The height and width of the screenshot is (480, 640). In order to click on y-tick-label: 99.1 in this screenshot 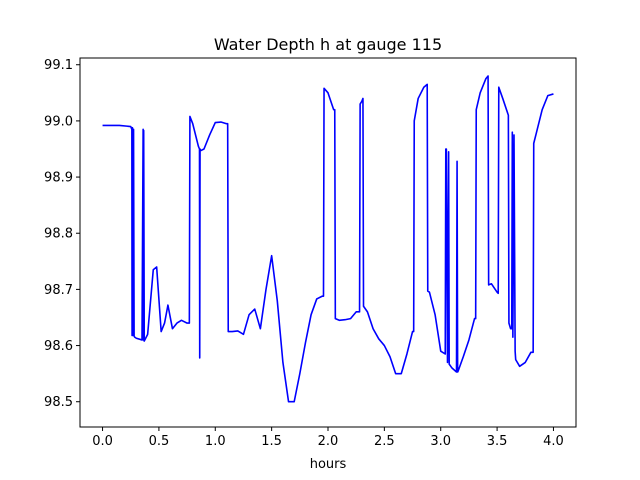, I will do `click(58, 65)`.